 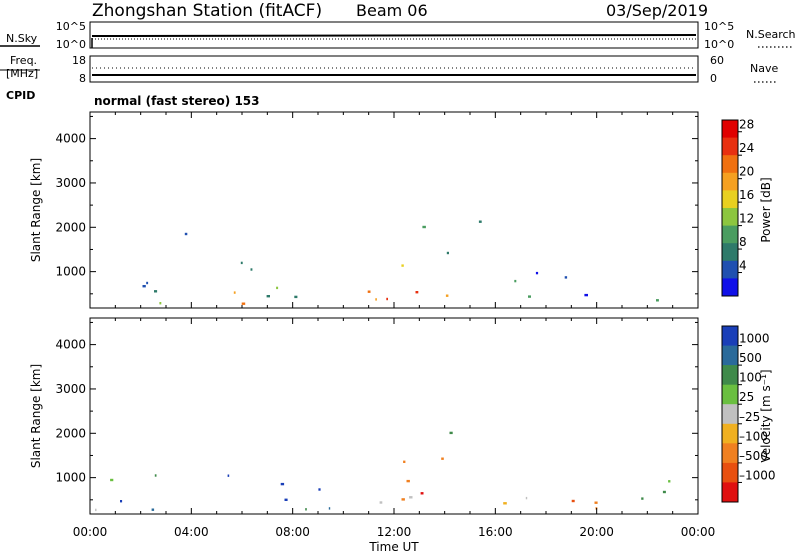 What do you see at coordinates (82, 78) in the screenshot?
I see `freq-tick-bottom: 8` at bounding box center [82, 78].